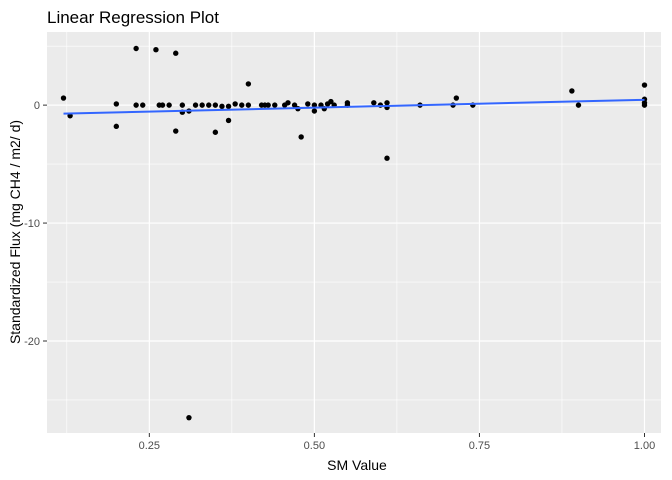 The width and height of the screenshot is (672, 480). I want to click on y-tick-label: -10, so click(32, 224).